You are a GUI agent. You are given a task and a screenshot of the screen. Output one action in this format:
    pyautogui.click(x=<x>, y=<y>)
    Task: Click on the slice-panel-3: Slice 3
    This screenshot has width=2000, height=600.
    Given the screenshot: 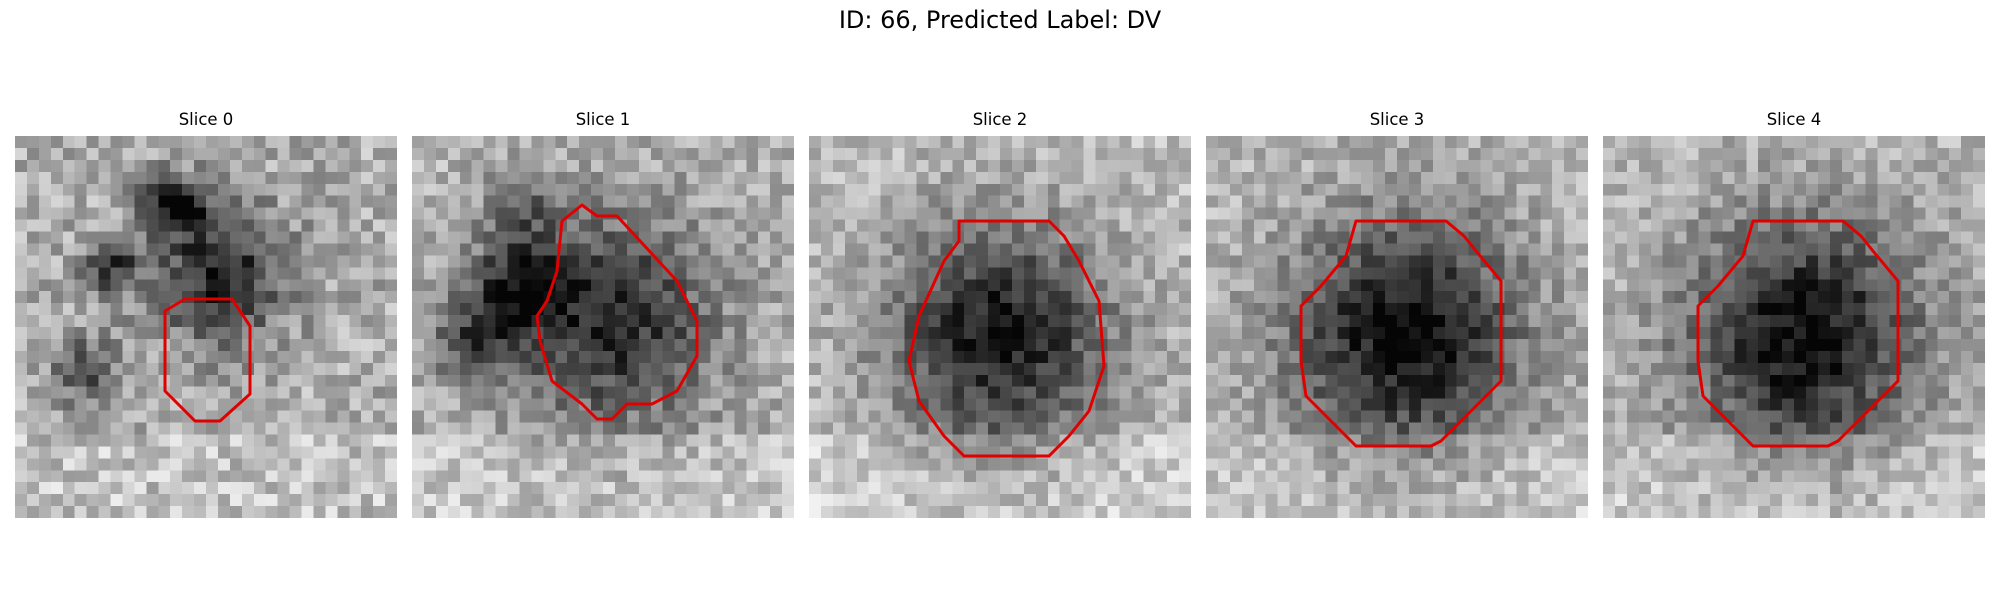 What is the action you would take?
    pyautogui.click(x=1397, y=311)
    